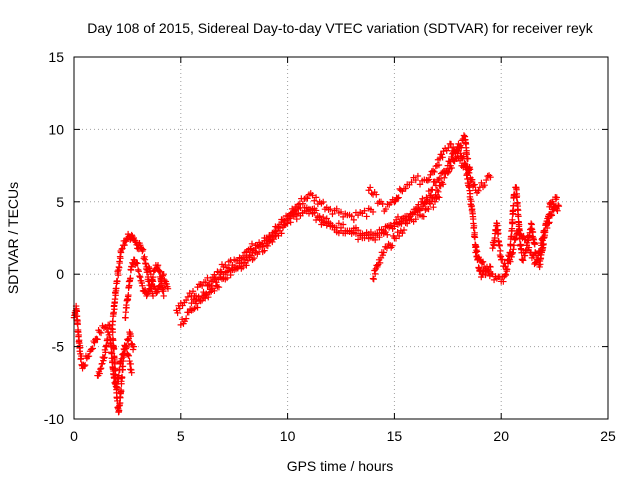 This screenshot has width=640, height=480. What do you see at coordinates (58, 347) in the screenshot?
I see `y-tick-label: -5` at bounding box center [58, 347].